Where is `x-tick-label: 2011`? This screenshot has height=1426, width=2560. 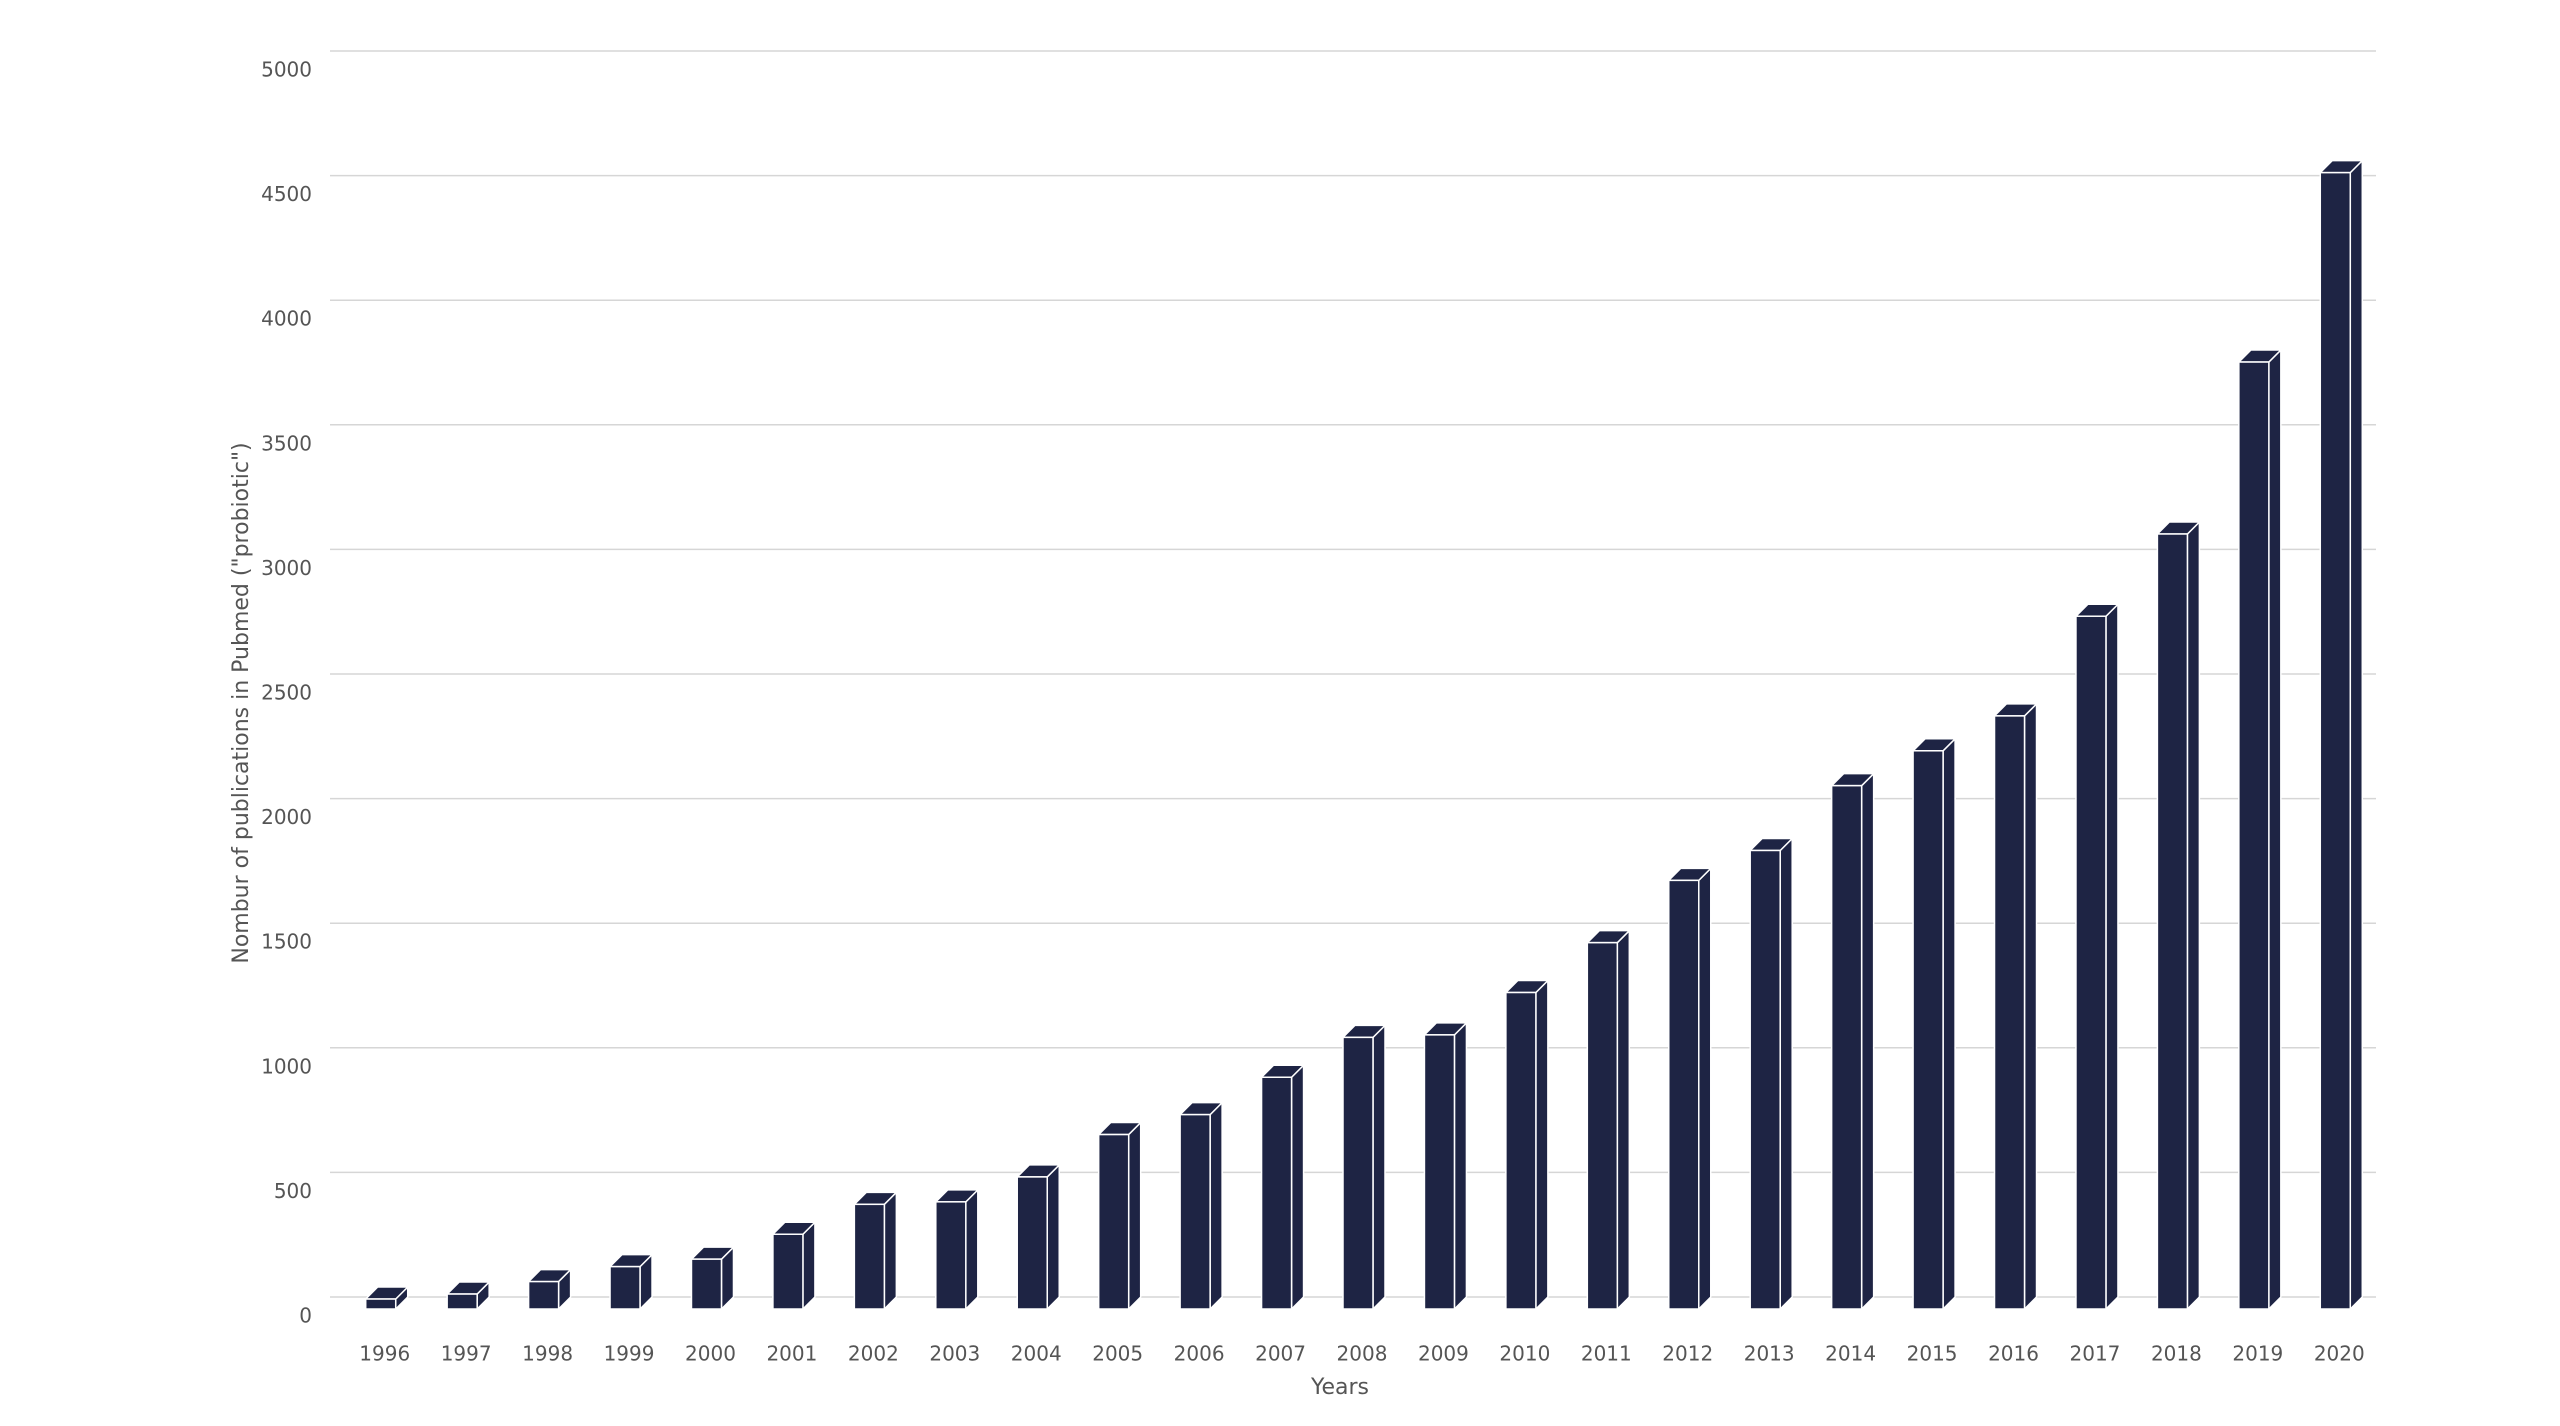 x-tick-label: 2011 is located at coordinates (1606, 1354).